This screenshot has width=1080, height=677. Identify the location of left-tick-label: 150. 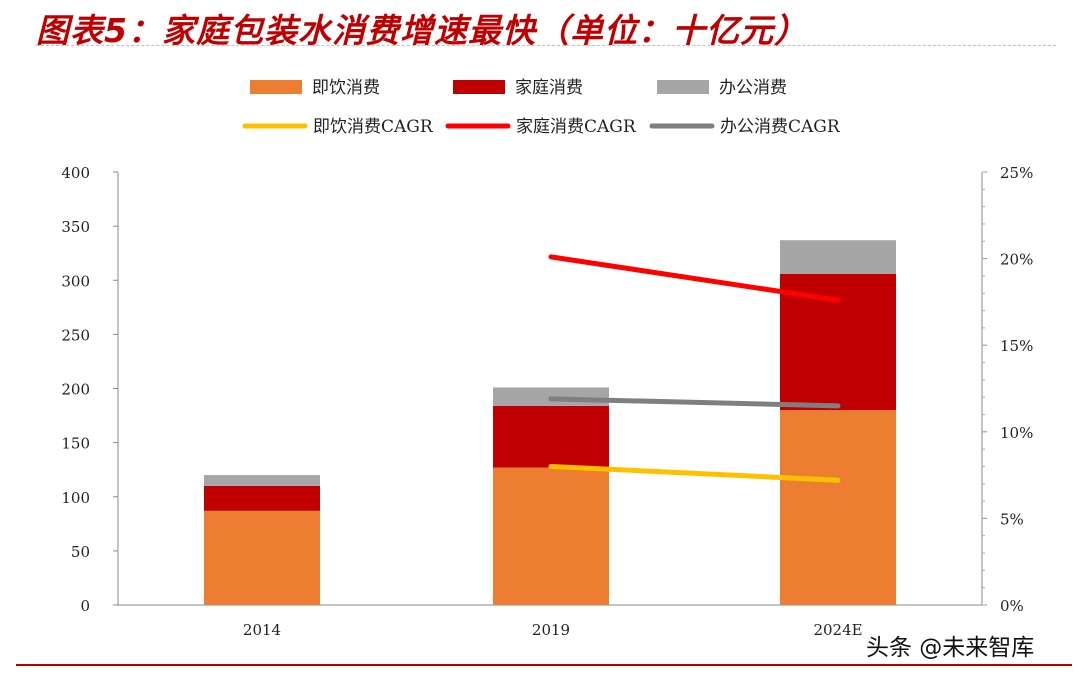
(75, 444).